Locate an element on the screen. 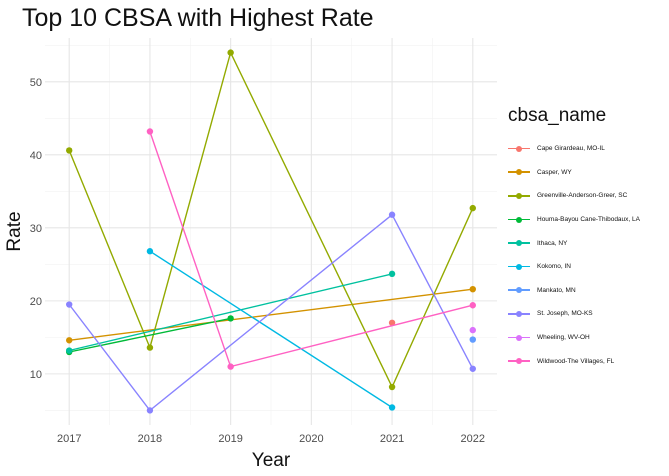 This screenshot has width=669, height=476. legend-label: Kokomo, IN is located at coordinates (554, 267).